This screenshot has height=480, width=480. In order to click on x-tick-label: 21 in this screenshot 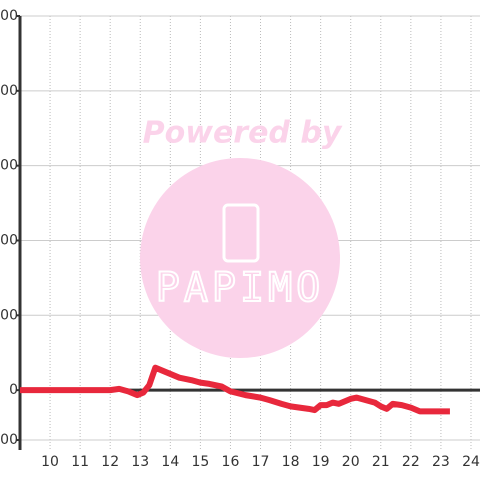, I will do `click(381, 462)`.